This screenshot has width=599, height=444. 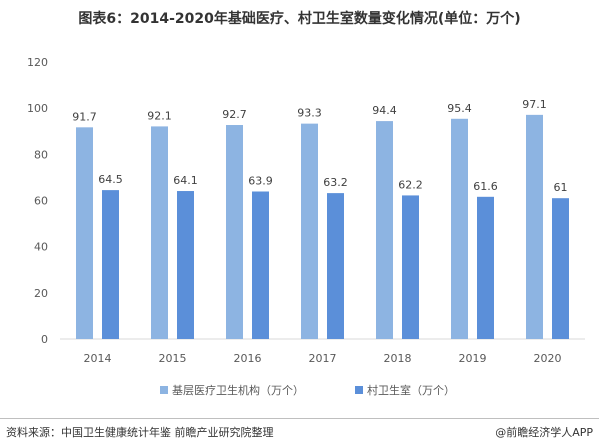 I want to click on legend-label: 基层医疗卫生机构（万个）, so click(x=238, y=390).